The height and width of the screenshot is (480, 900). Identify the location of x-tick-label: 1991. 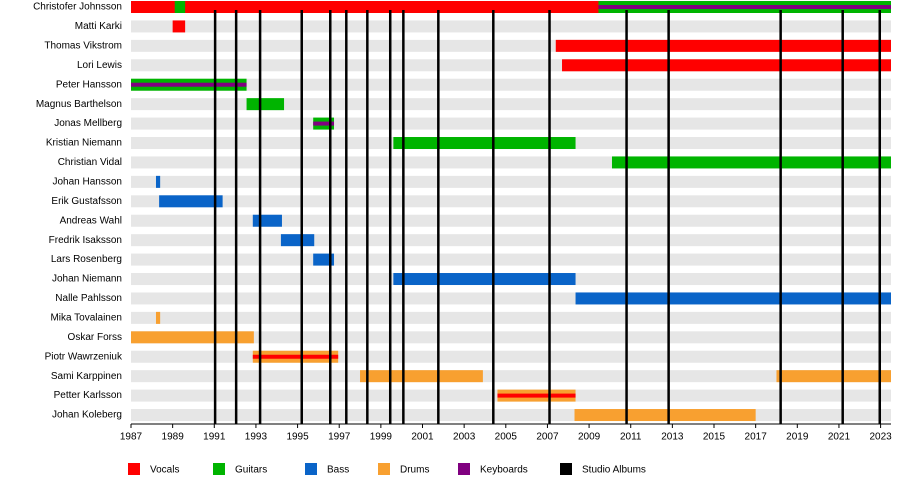
(214, 437).